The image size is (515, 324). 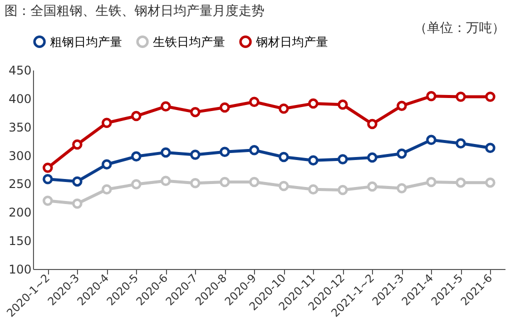 What do you see at coordinates (20, 71) in the screenshot?
I see `y-tick-label: 450` at bounding box center [20, 71].